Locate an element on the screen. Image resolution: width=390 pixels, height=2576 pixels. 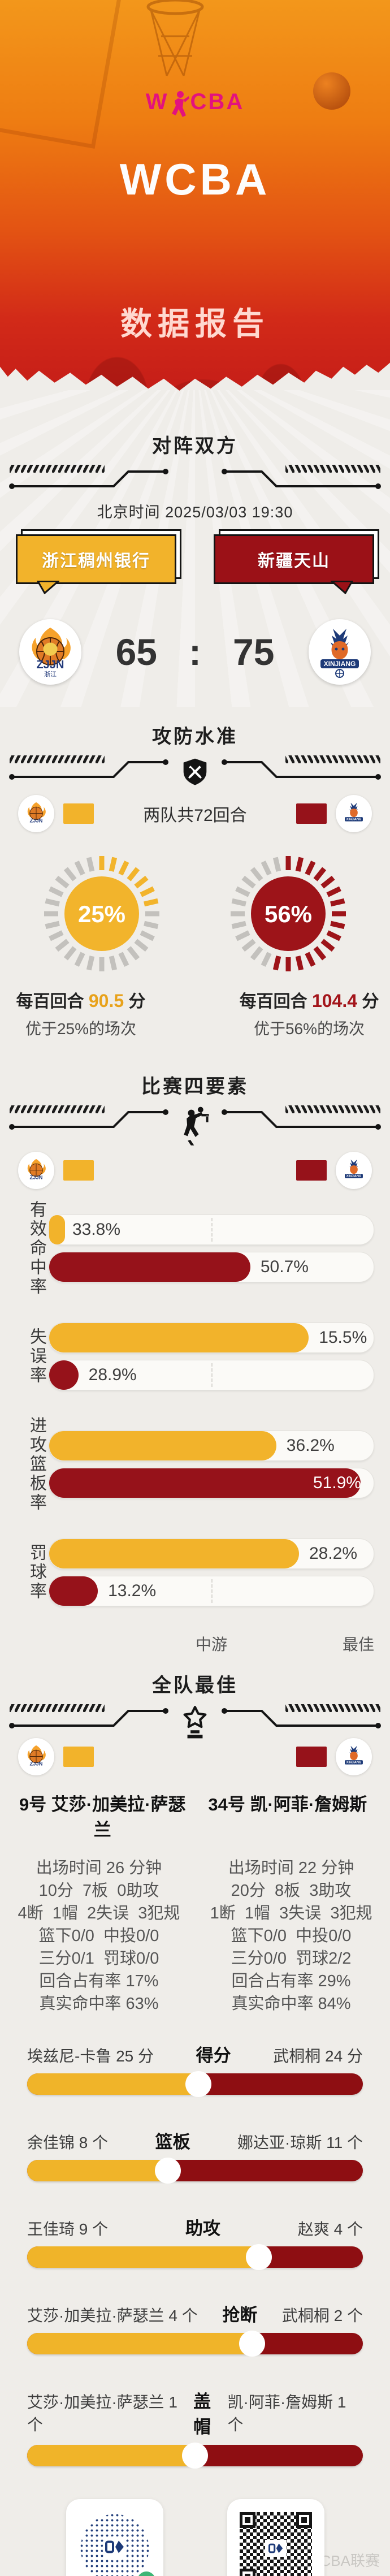
away-duel-label: 娜达亚·琼斯 11 个 is located at coordinates (300, 2142).